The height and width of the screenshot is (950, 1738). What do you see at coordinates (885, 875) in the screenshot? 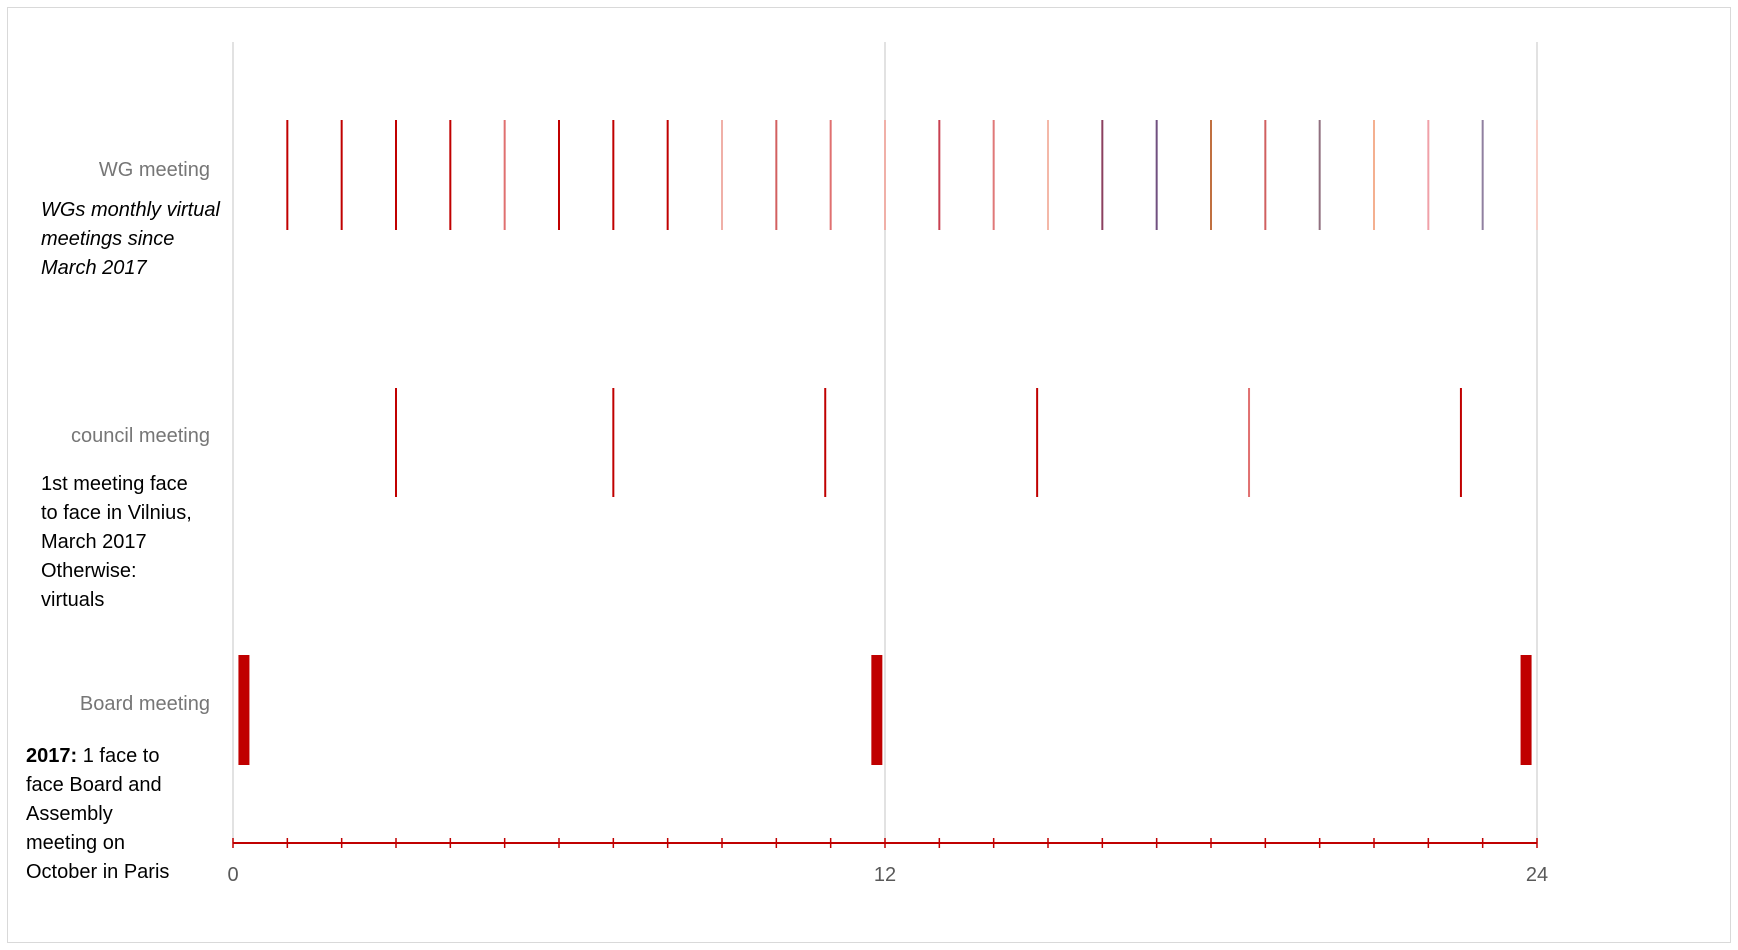
I see `x-tick-label: 12` at bounding box center [885, 875].